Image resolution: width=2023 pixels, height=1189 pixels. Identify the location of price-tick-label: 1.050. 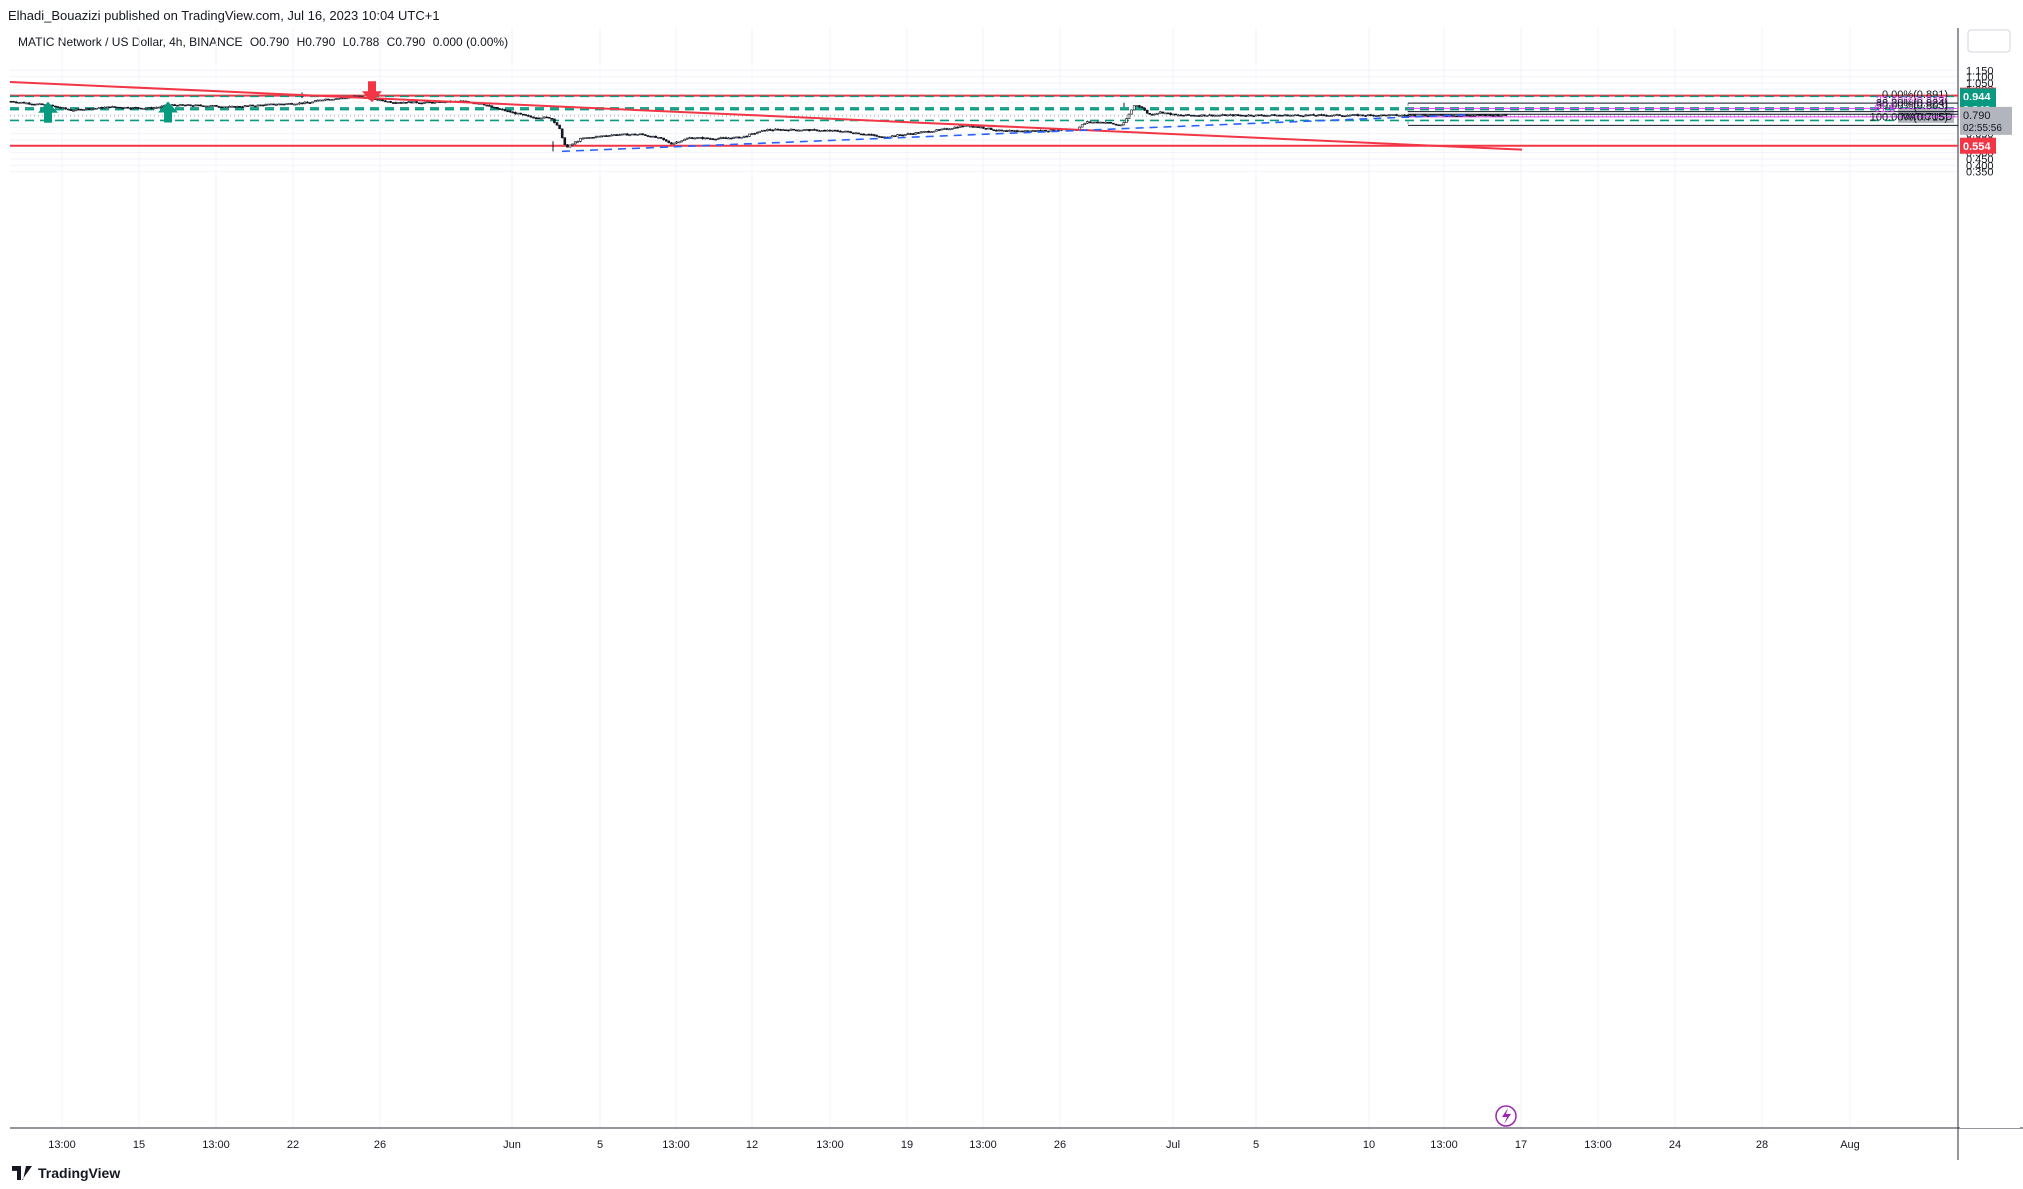
(1980, 84).